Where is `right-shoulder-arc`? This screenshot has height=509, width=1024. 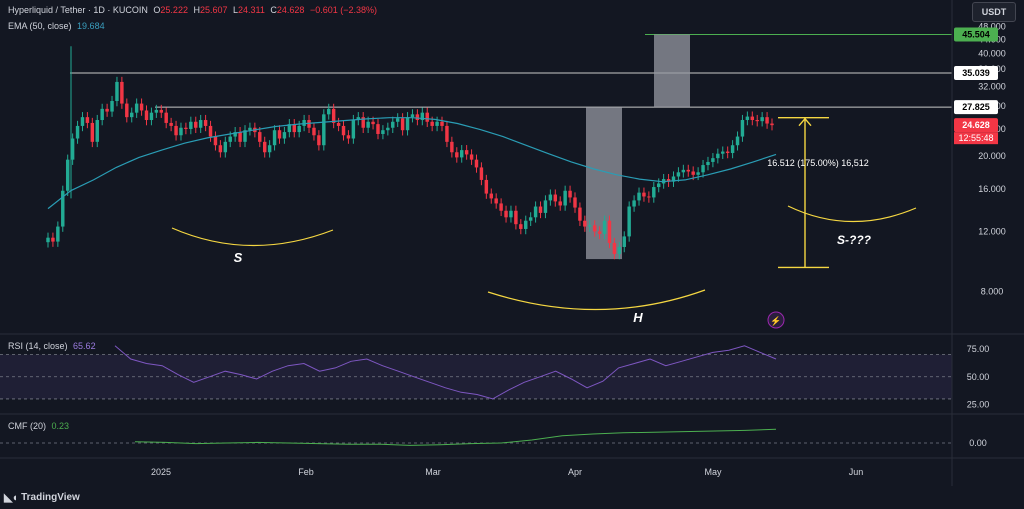 right-shoulder-arc is located at coordinates (852, 214).